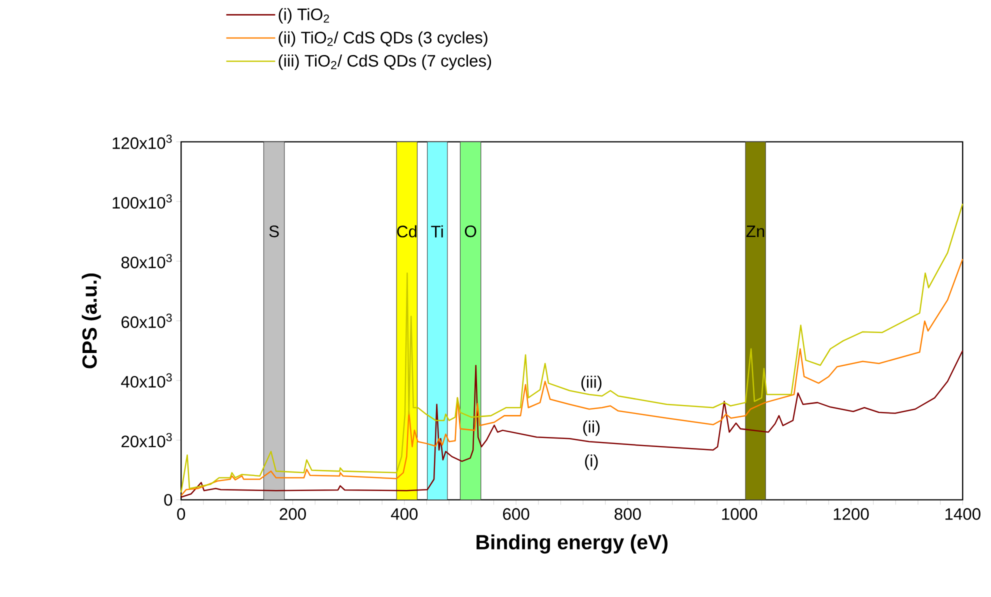 The height and width of the screenshot is (597, 991). What do you see at coordinates (591, 428) in the screenshot?
I see `annotation: (ii)` at bounding box center [591, 428].